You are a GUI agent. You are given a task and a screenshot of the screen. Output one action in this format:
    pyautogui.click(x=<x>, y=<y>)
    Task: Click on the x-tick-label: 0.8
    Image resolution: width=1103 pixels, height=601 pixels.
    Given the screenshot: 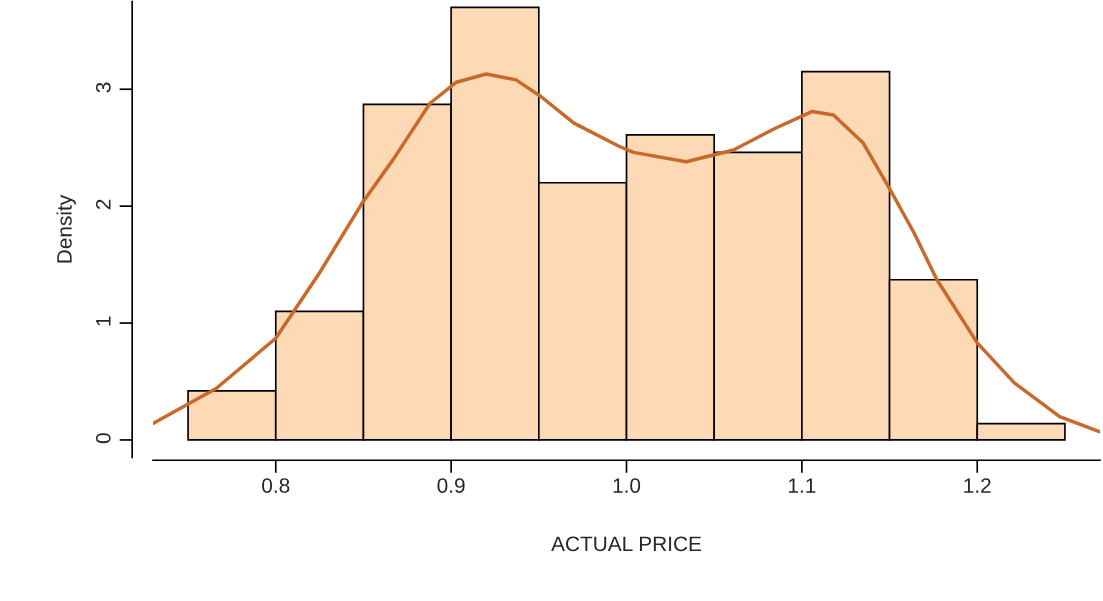 What is the action you would take?
    pyautogui.click(x=276, y=485)
    